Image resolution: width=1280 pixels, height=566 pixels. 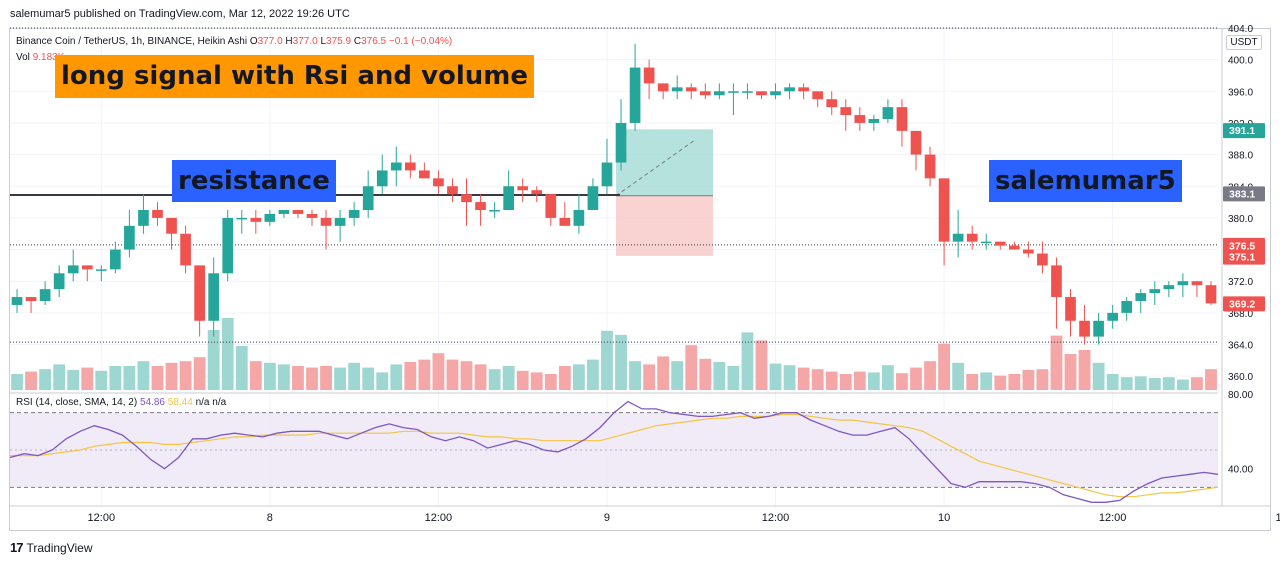 What do you see at coordinates (1240, 61) in the screenshot?
I see `price-tick-label: 400.0` at bounding box center [1240, 61].